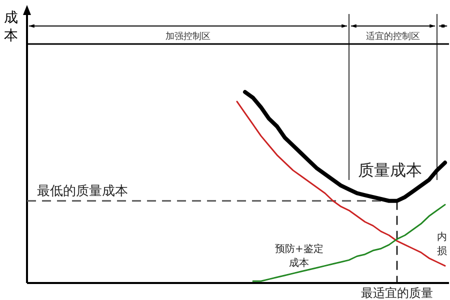 Image resolution: width=450 pixels, height=300 pixels. Describe the element at coordinates (299, 249) in the screenshot. I see `text: 预防+鉴定` at that location.